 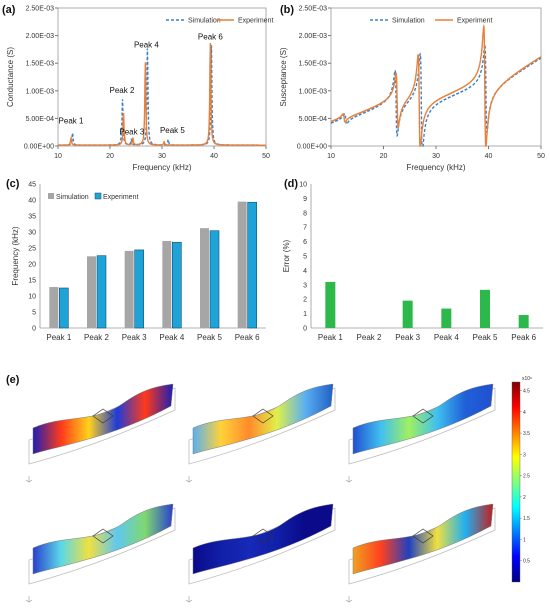 What do you see at coordinates (526, 392) in the screenshot?
I see `colorbar-tick-label: 4.5` at bounding box center [526, 392].